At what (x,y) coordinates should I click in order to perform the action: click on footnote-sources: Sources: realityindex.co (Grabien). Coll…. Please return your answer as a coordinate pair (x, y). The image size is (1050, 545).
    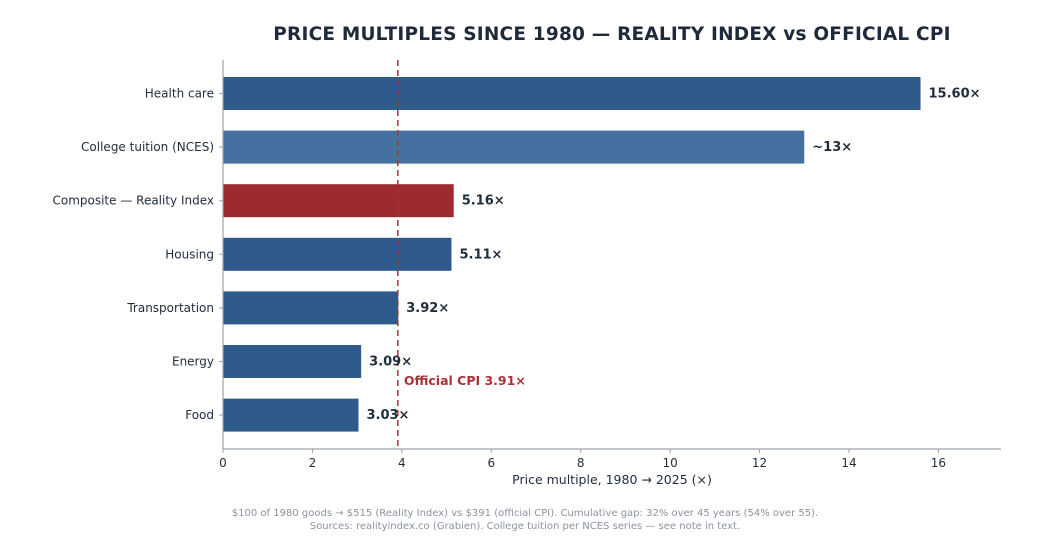
    Looking at the image, I should click on (525, 526).